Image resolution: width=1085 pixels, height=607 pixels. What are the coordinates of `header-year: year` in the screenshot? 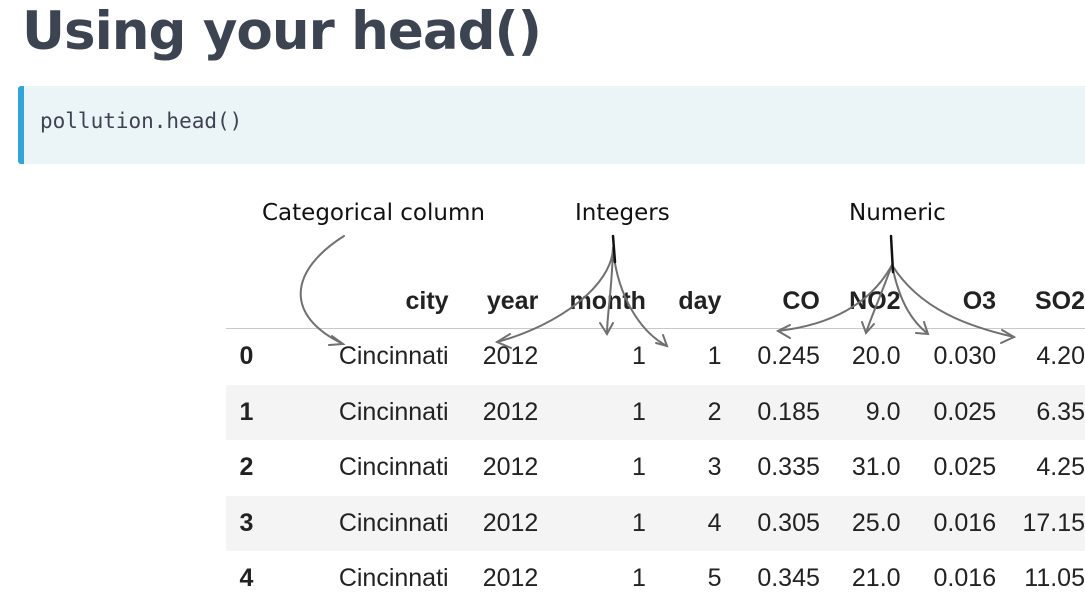 It's located at (507, 301).